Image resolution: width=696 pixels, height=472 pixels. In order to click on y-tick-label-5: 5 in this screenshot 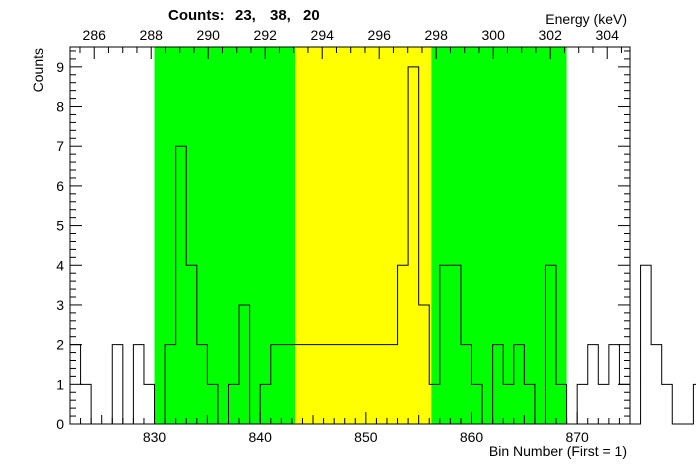, I will do `click(60, 226)`.